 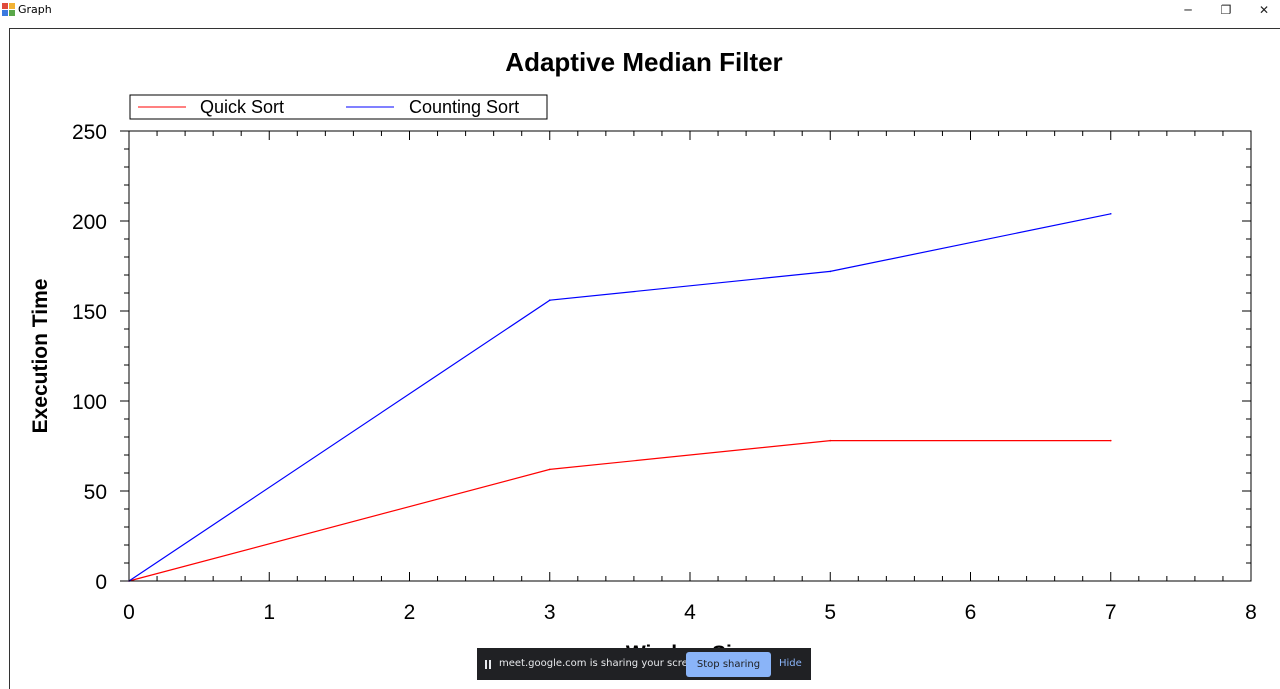 I want to click on stop-sharing-button: Stop sharing, so click(x=728, y=664).